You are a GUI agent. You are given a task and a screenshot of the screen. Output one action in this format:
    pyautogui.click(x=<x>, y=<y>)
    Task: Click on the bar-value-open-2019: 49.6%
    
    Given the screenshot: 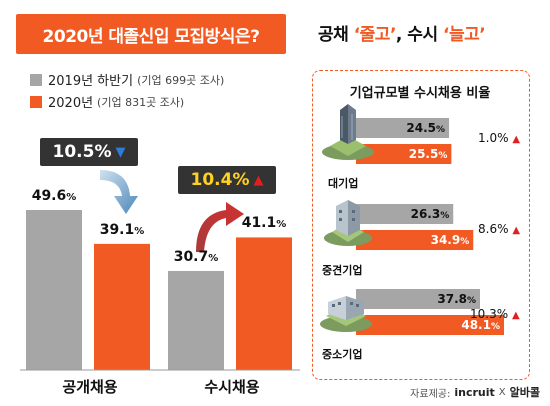 What is the action you would take?
    pyautogui.click(x=54, y=196)
    